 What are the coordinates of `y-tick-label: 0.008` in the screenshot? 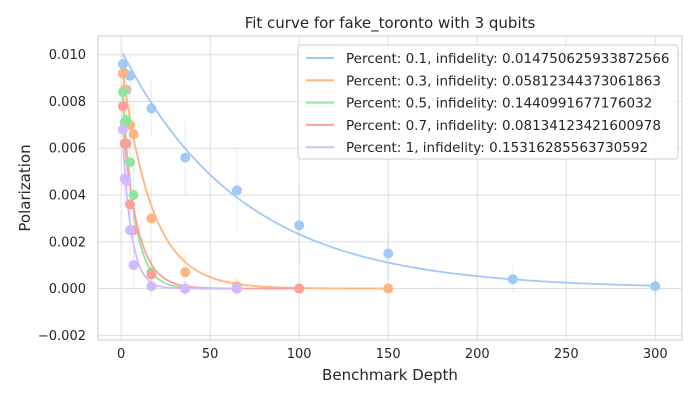 It's located at (67, 102).